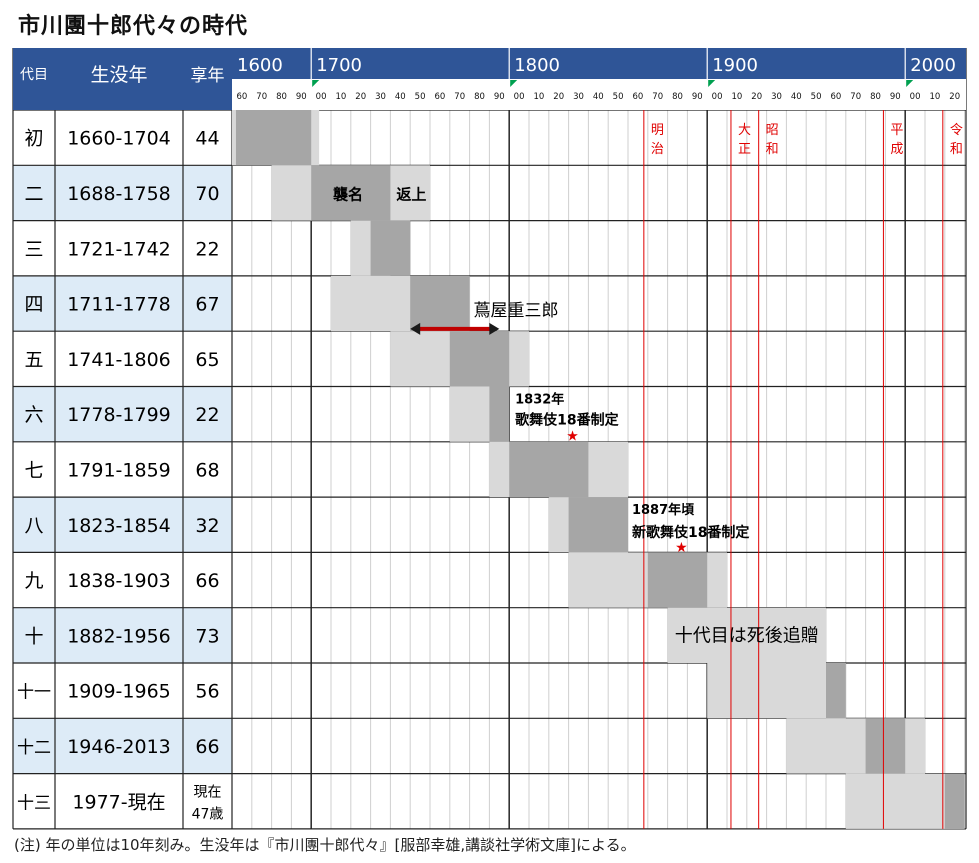 This screenshot has width=979, height=863. What do you see at coordinates (772, 130) in the screenshot?
I see `era-label: 昭` at bounding box center [772, 130].